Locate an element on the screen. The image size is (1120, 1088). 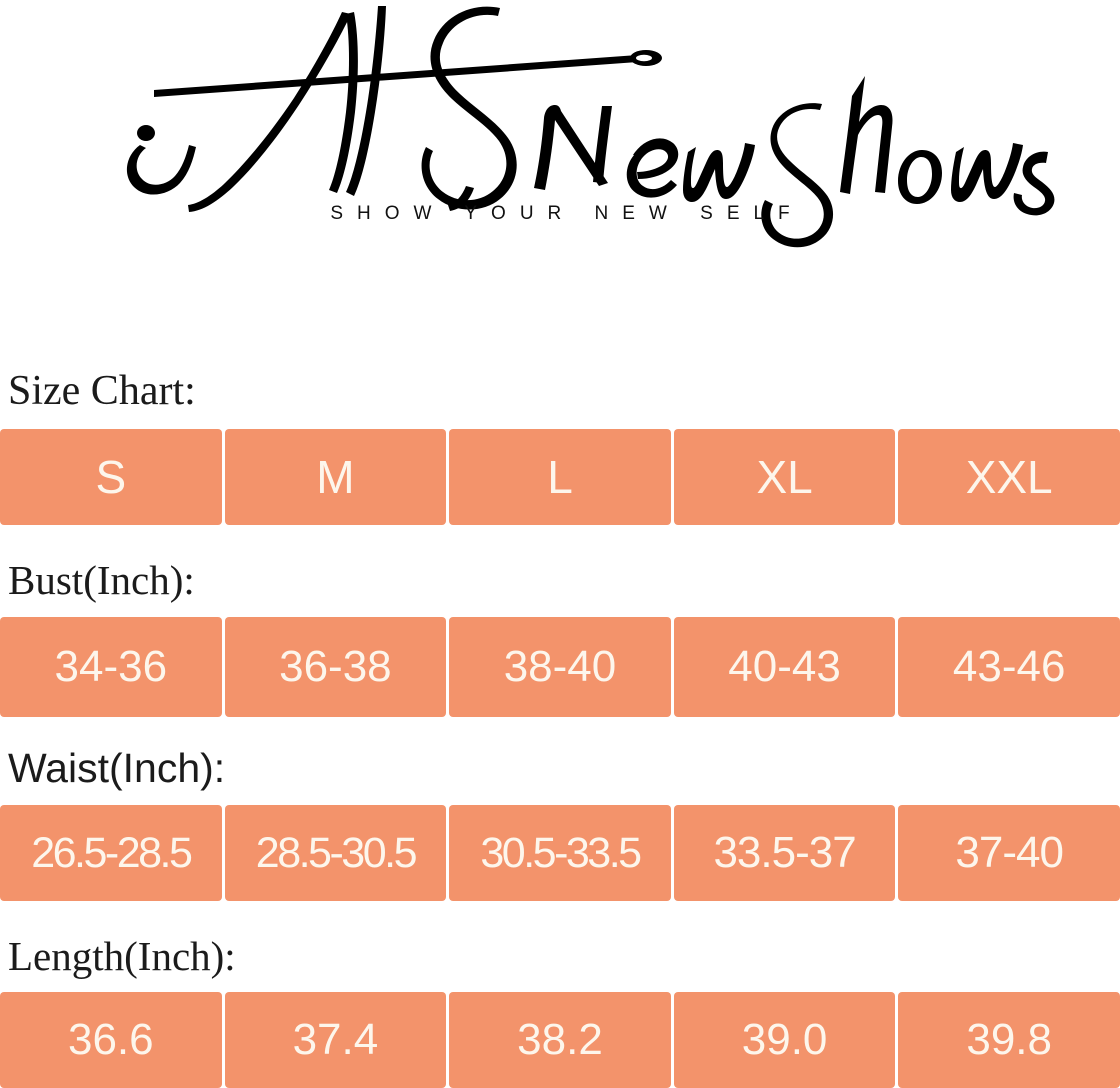
length-cell-m: 37.4 is located at coordinates (335, 1040).